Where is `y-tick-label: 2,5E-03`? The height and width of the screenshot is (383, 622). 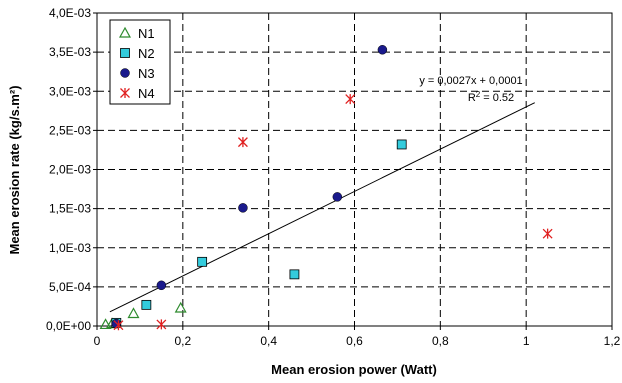 y-tick-label: 2,5E-03 is located at coordinates (70, 130).